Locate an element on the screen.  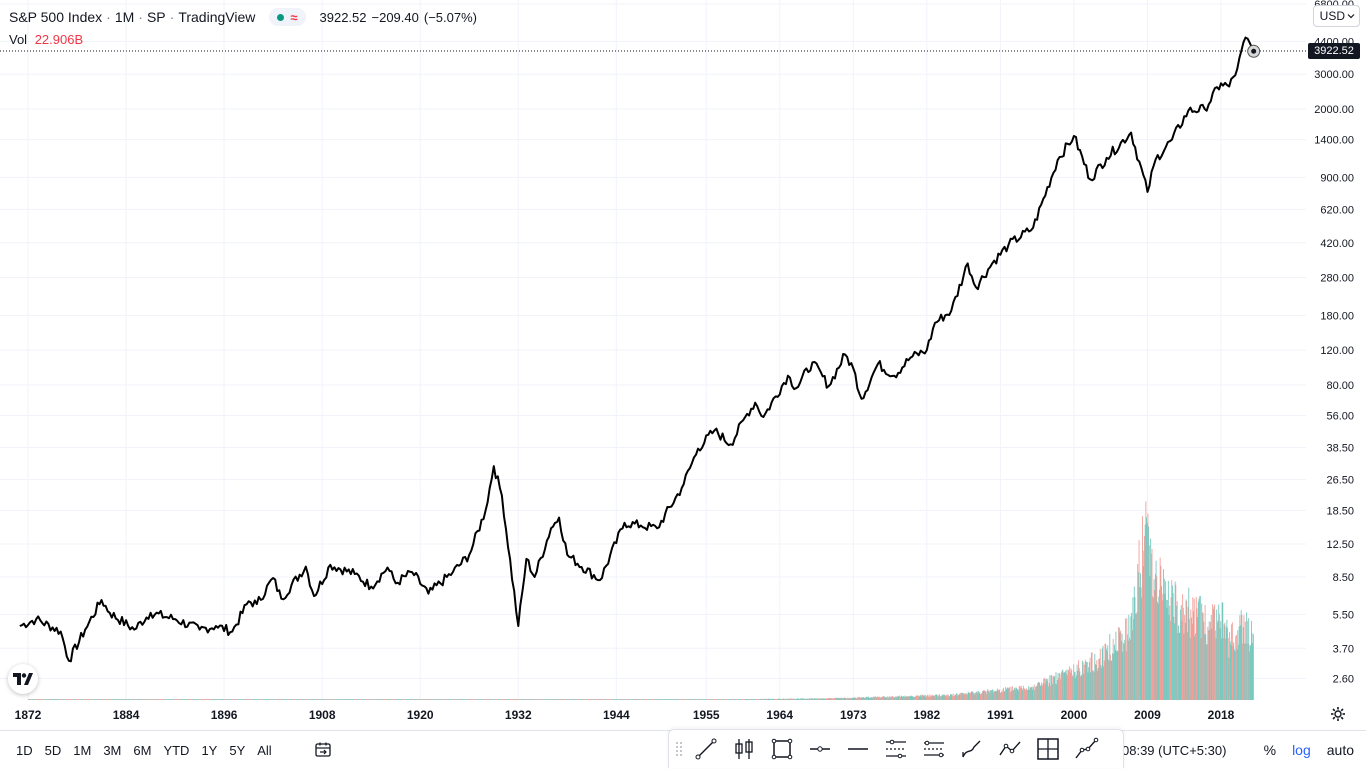
horizontal-ray-tool is located at coordinates (820, 749).